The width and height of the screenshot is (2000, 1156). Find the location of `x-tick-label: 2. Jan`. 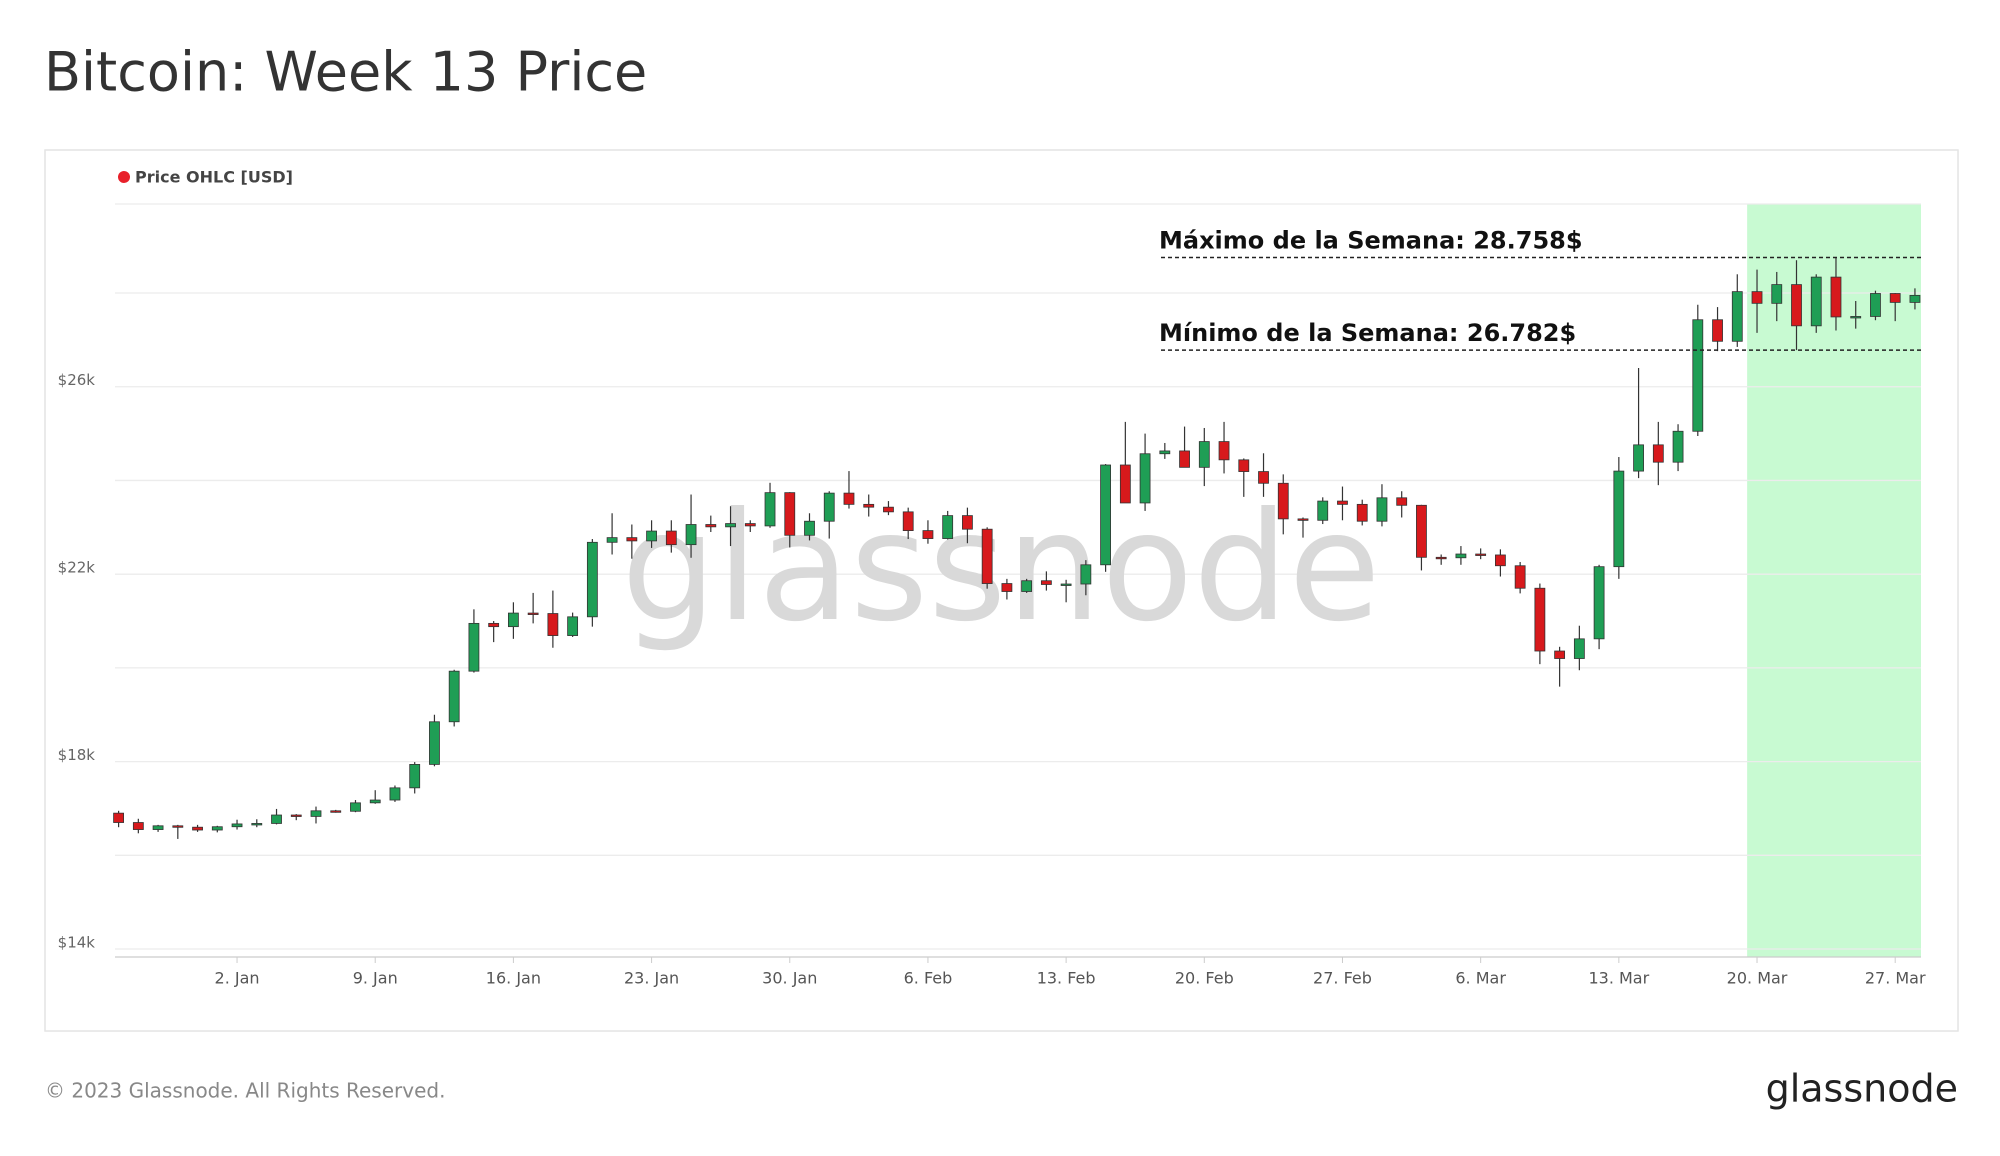

x-tick-label: 2. Jan is located at coordinates (237, 978).